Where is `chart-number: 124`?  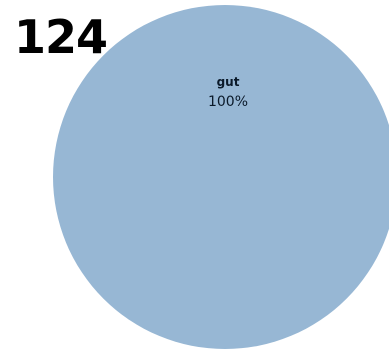 chart-number: 124 is located at coordinates (61, 37).